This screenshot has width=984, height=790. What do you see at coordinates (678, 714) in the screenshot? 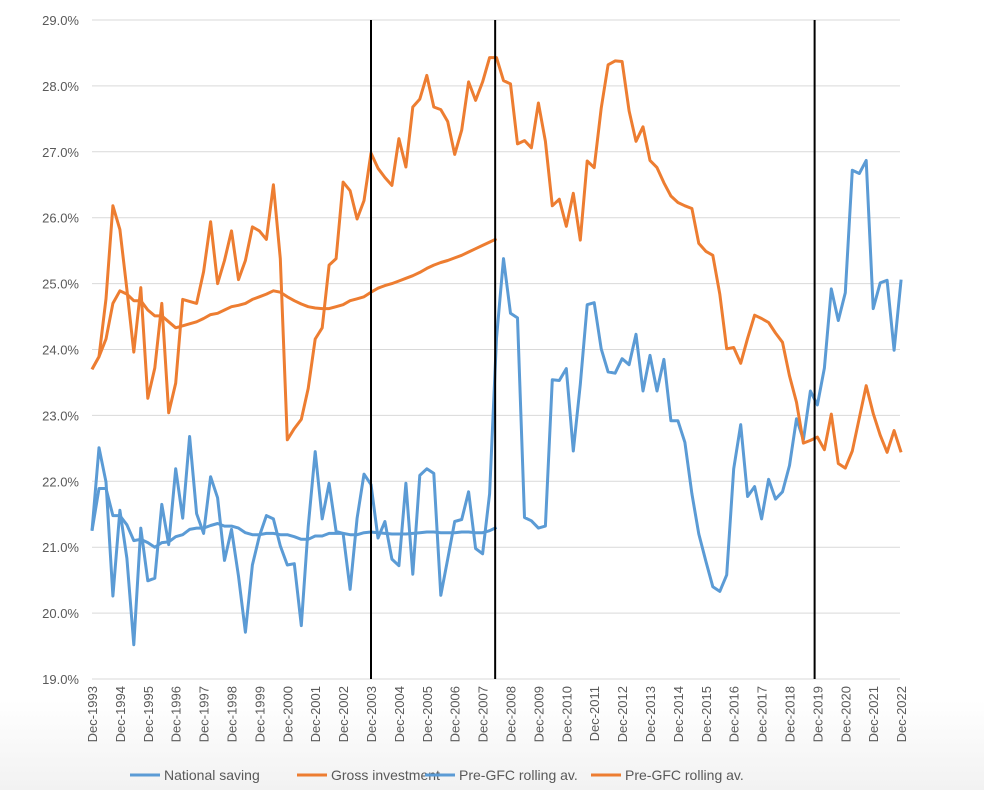
I see `x-tick-label: Dec-2014` at bounding box center [678, 714].